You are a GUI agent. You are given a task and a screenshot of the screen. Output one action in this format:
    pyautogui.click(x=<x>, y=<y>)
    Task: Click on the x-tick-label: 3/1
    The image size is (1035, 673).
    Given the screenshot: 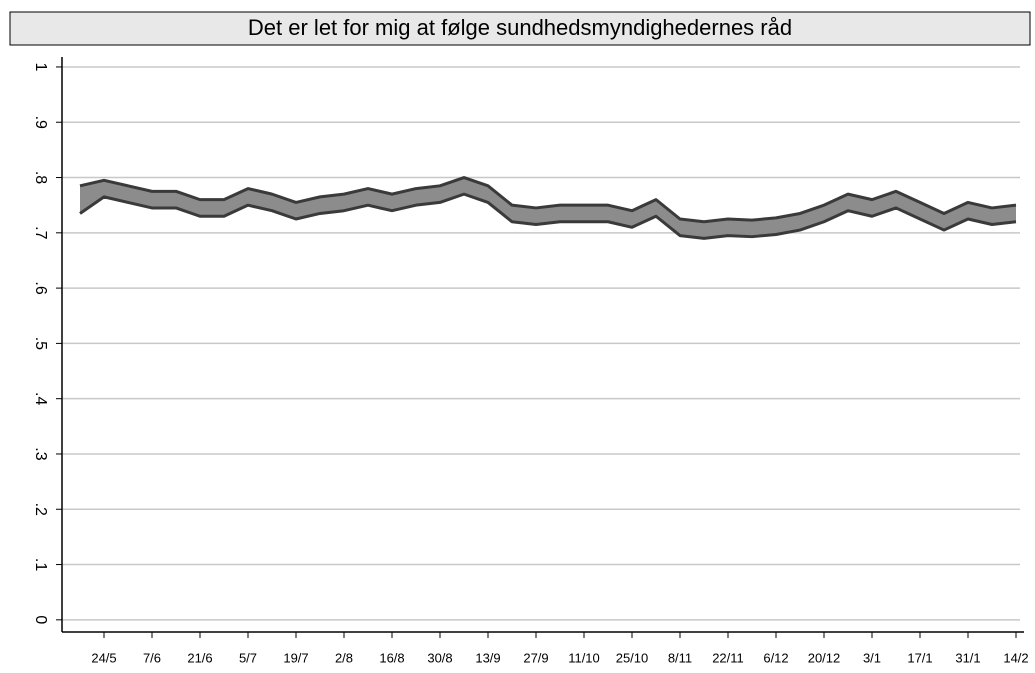 What is the action you would take?
    pyautogui.click(x=872, y=657)
    